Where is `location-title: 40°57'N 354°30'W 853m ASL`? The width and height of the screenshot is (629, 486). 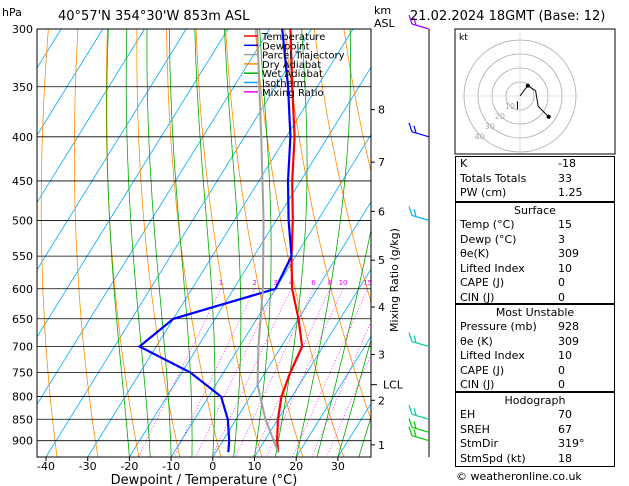 location-title: 40°57'N 354°30'W 853m ASL is located at coordinates (154, 16).